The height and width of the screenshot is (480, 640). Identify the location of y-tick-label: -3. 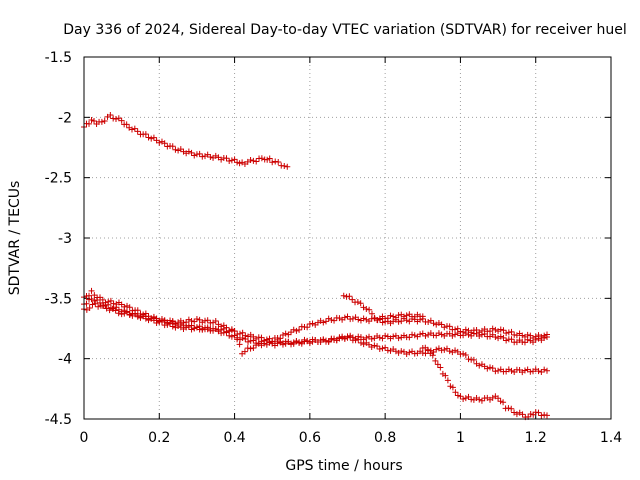
(65, 239).